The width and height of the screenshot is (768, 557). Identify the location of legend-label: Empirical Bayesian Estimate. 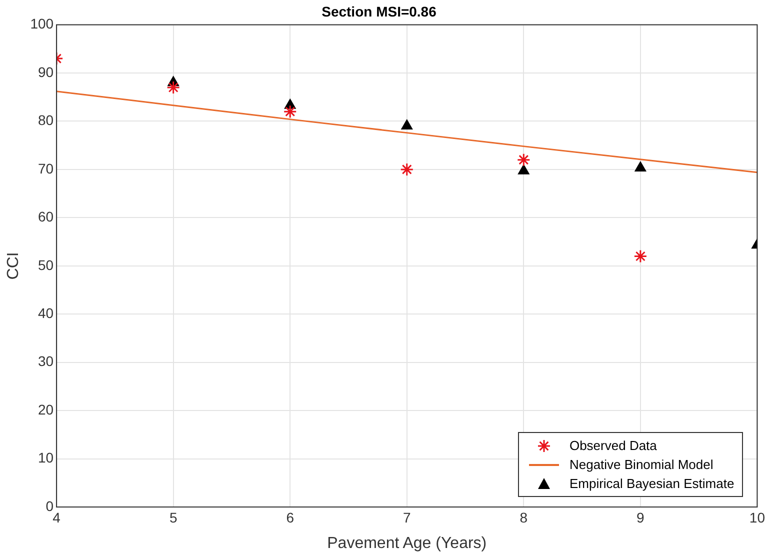
(651, 483).